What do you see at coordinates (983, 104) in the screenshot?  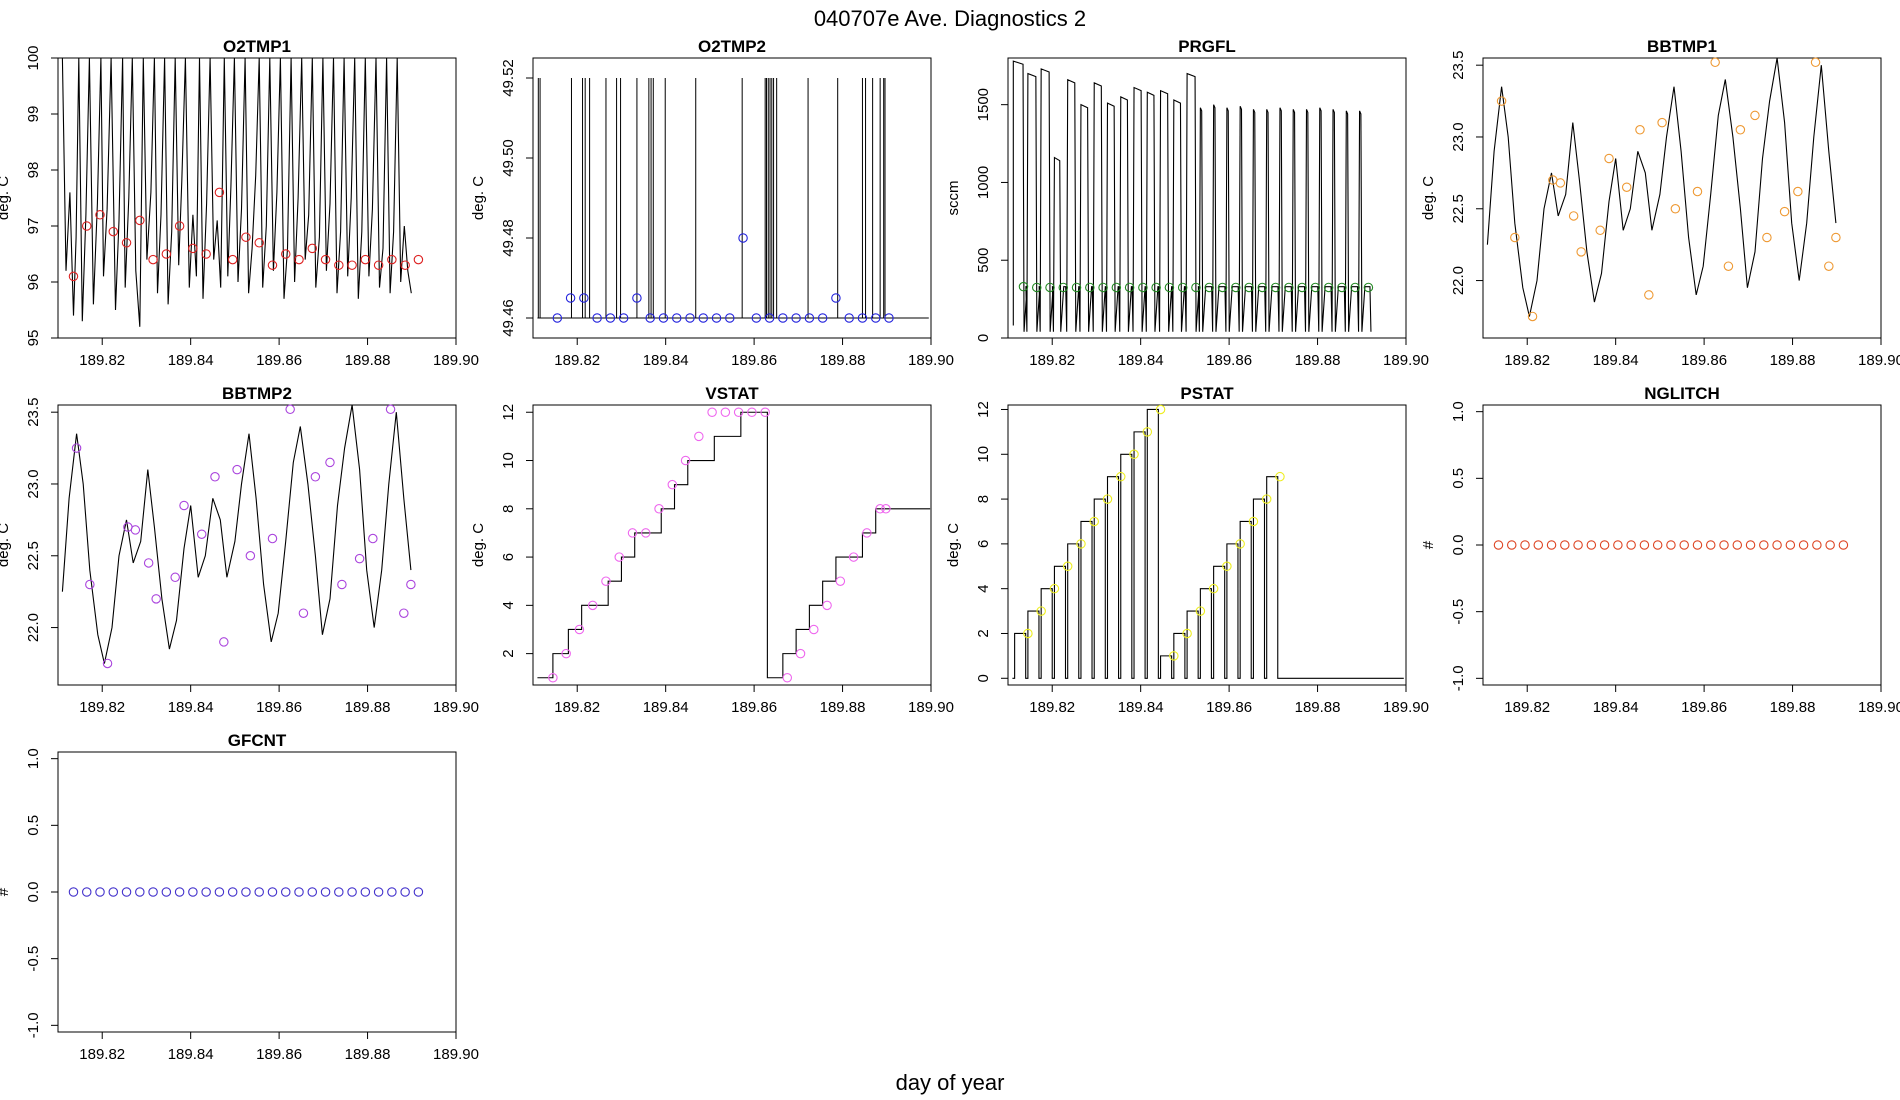 I see `y-tick-label: 1500` at bounding box center [983, 104].